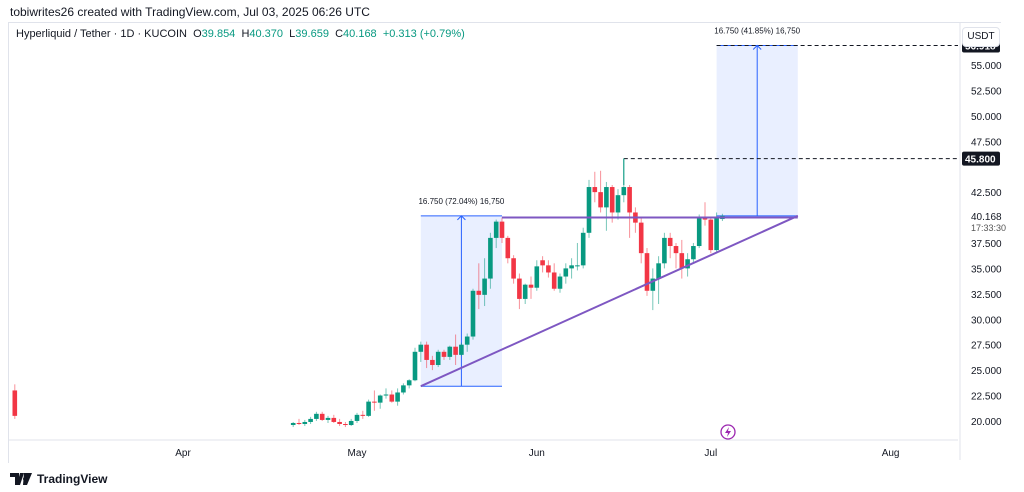 The height and width of the screenshot is (492, 1024). What do you see at coordinates (986, 371) in the screenshot?
I see `y-tick-label: 25.000` at bounding box center [986, 371].